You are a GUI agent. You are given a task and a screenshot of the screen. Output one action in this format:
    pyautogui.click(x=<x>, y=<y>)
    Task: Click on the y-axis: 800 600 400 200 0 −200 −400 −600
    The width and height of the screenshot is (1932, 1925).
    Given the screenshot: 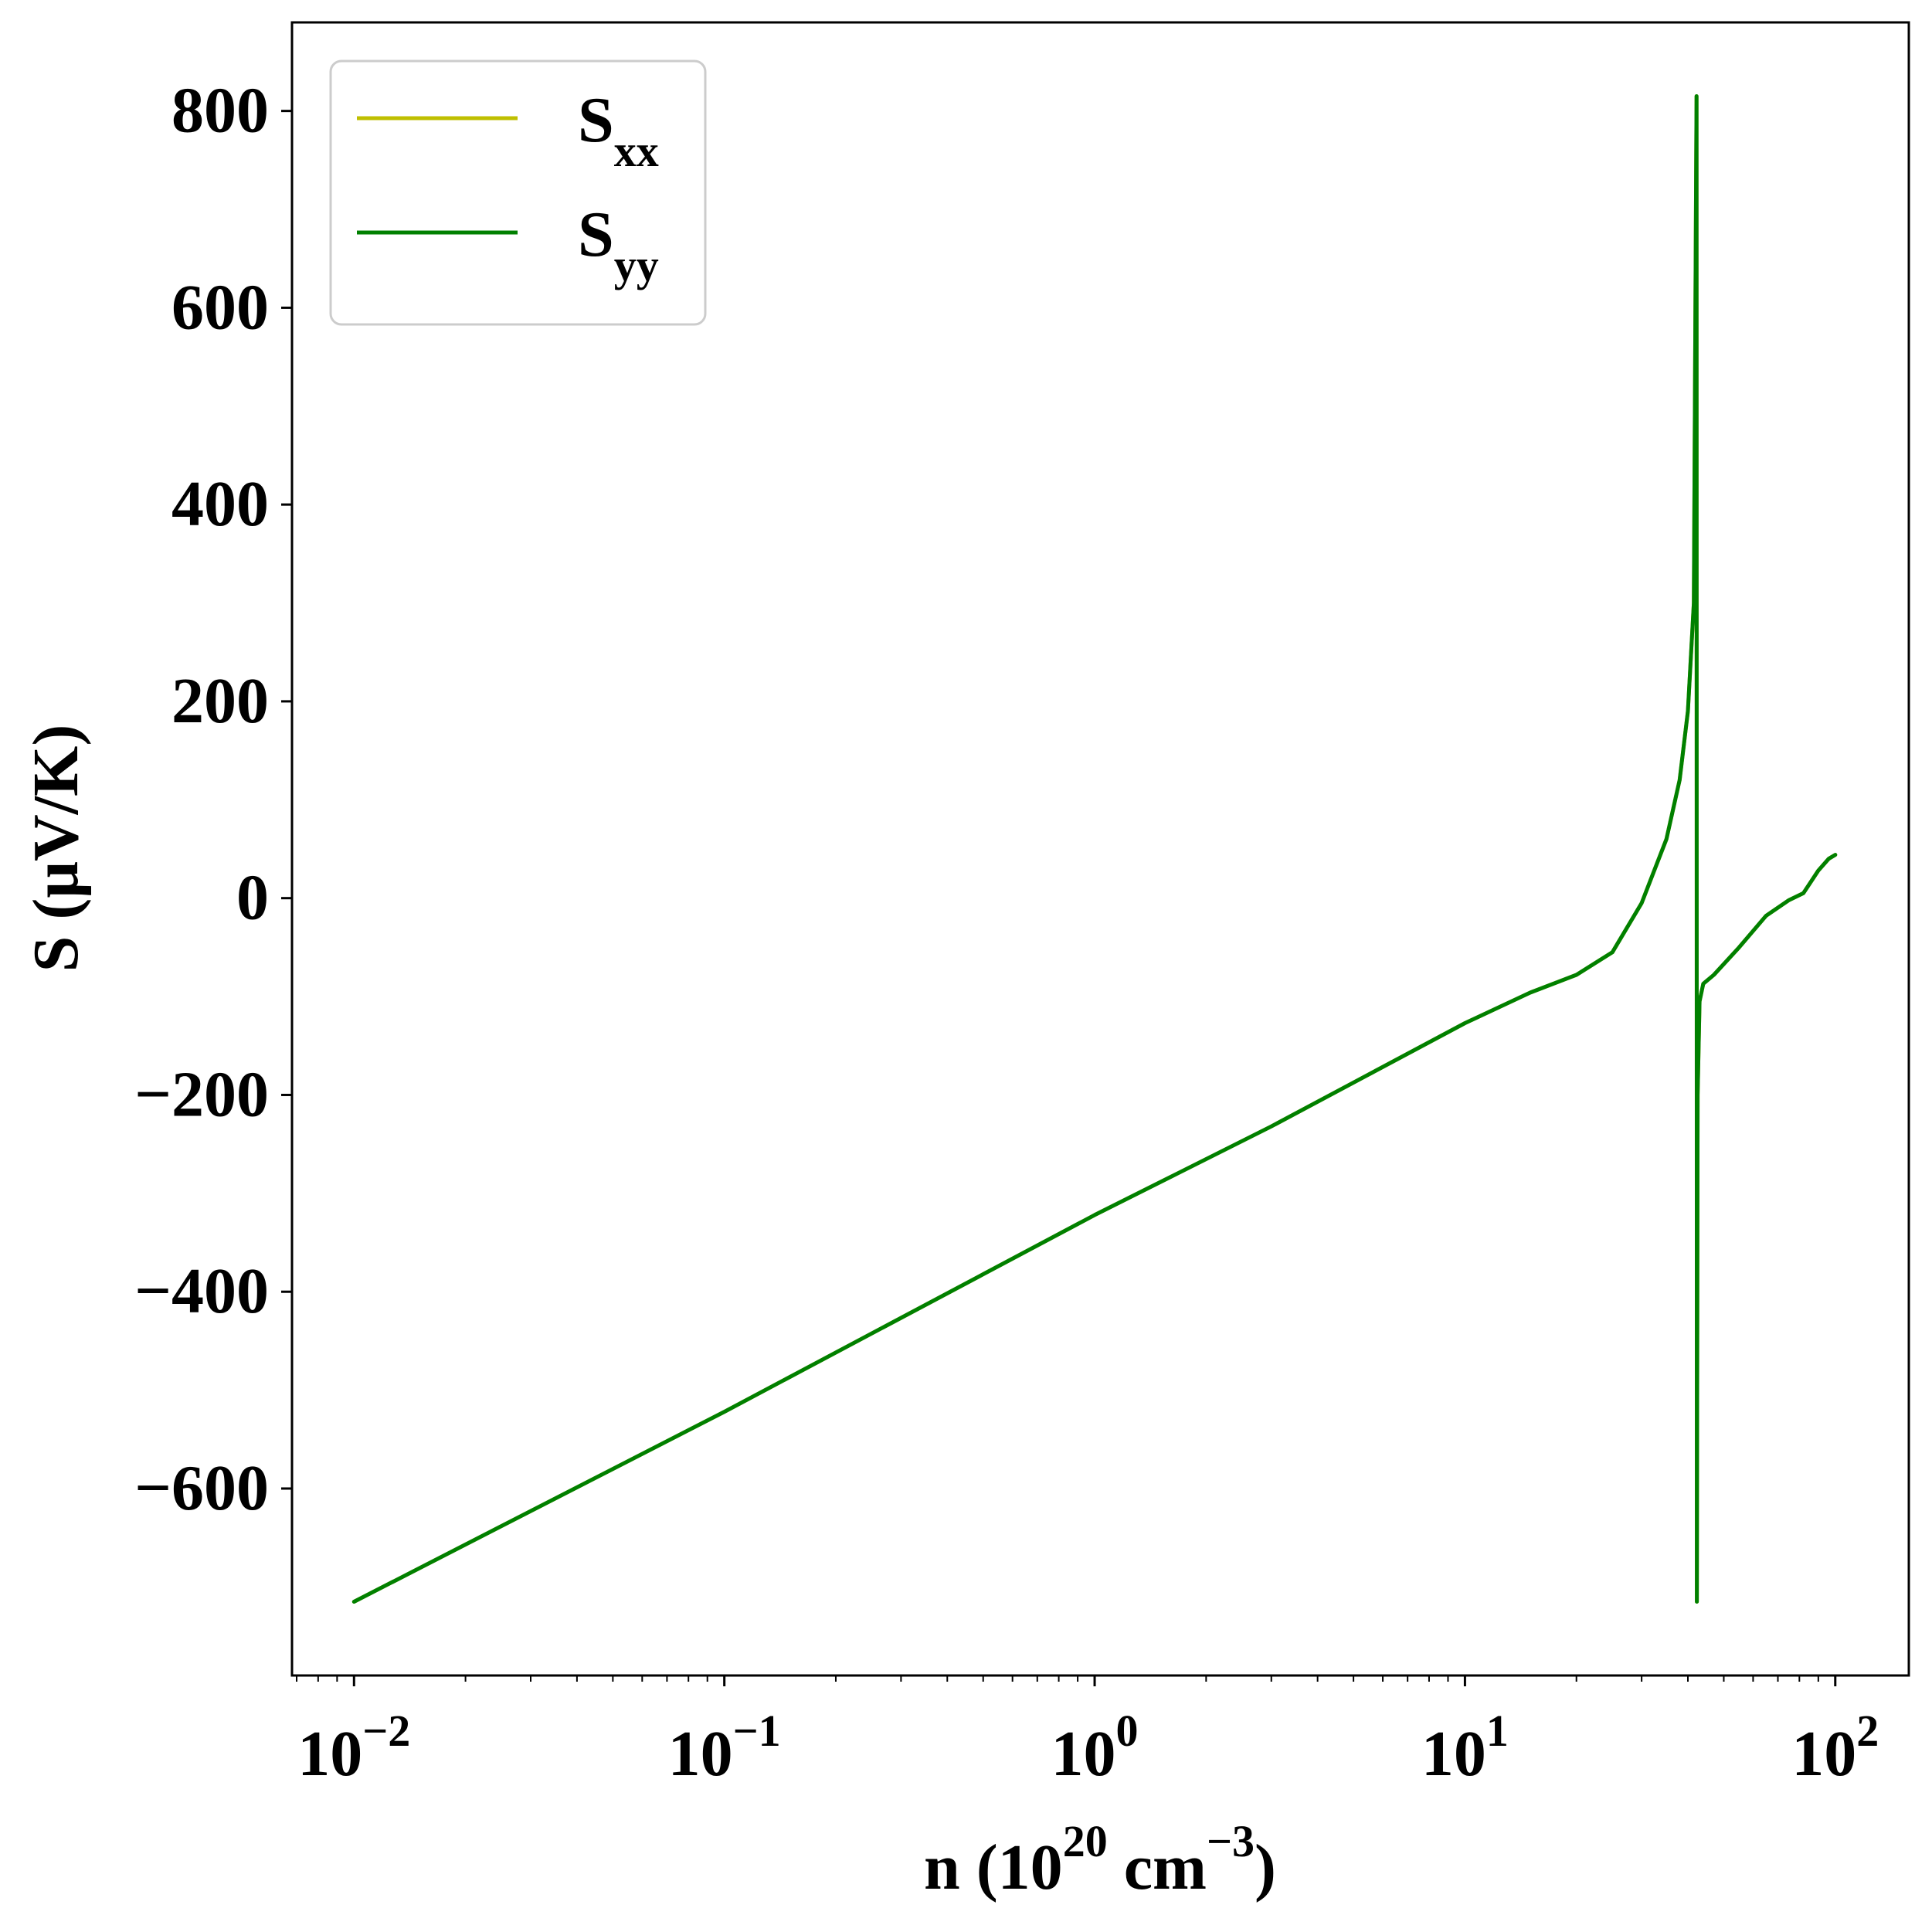 What is the action you would take?
    pyautogui.click(x=213, y=800)
    